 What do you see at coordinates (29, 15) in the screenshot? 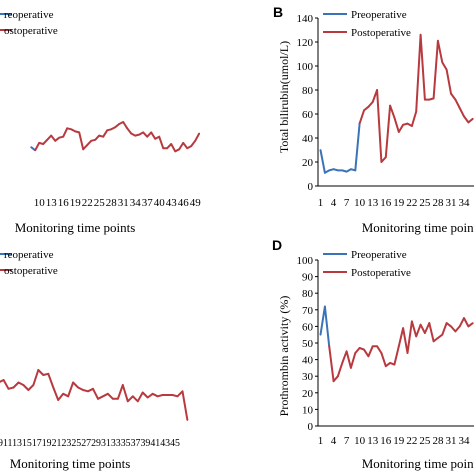
I see `panel-a-legend-label: reoperative` at bounding box center [29, 15].